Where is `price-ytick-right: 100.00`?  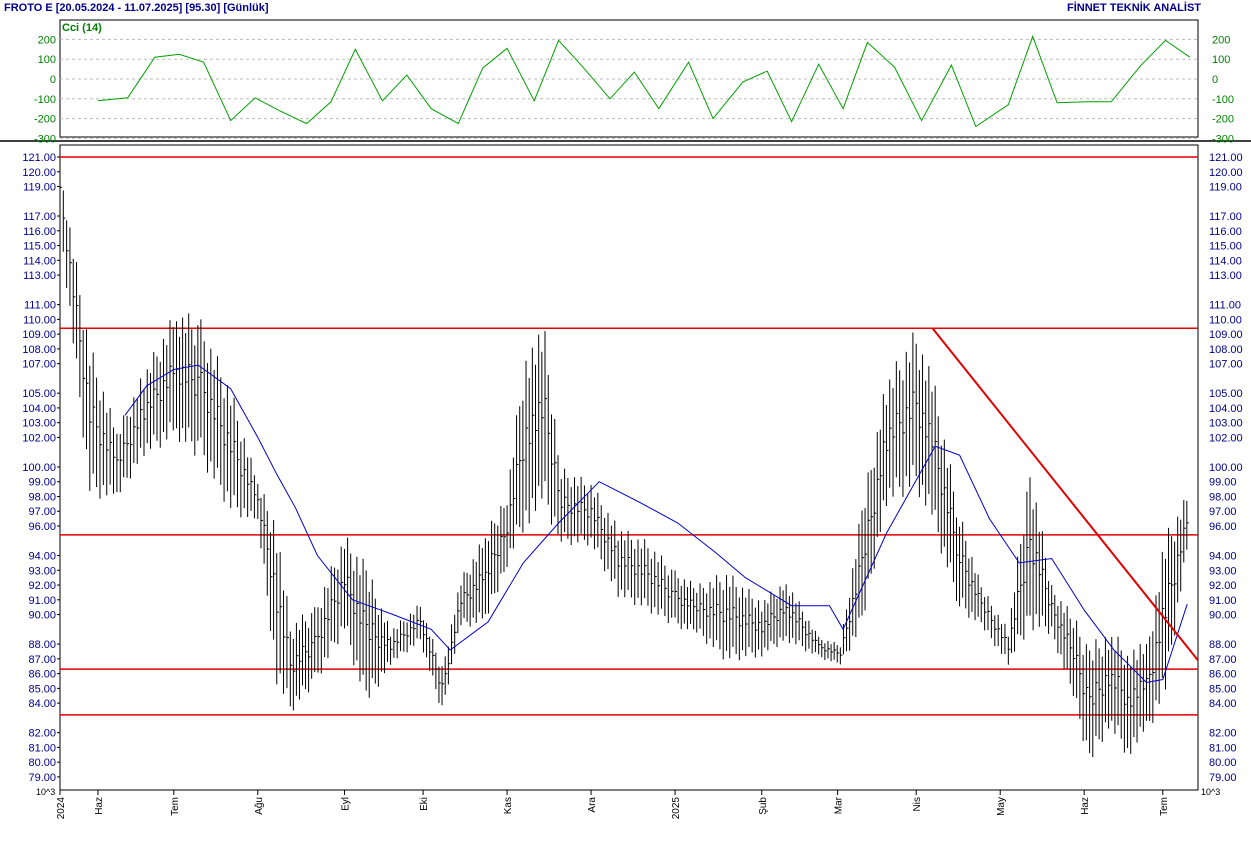
price-ytick-right: 100.00 is located at coordinates (1226, 468).